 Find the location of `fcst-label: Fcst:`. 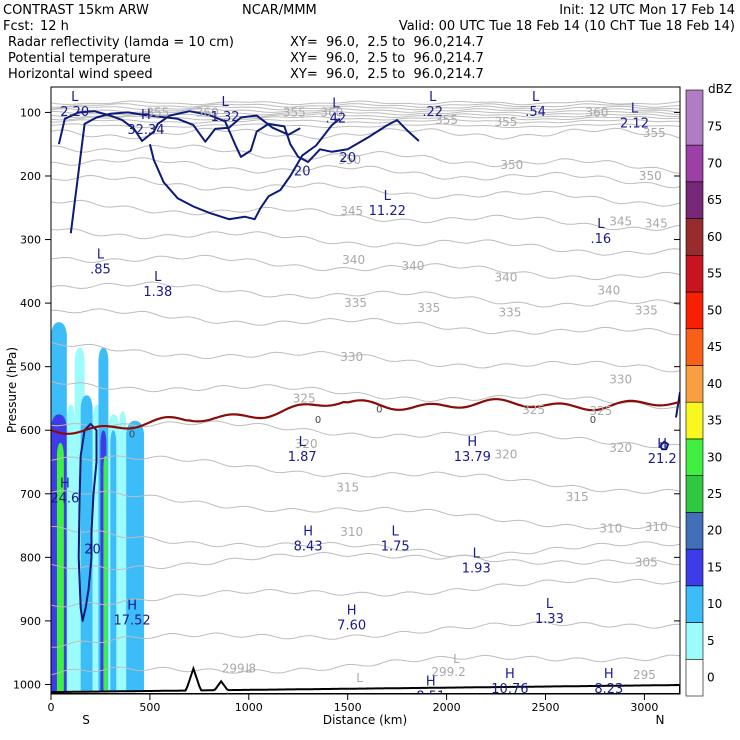

fcst-label: Fcst: is located at coordinates (18, 26).